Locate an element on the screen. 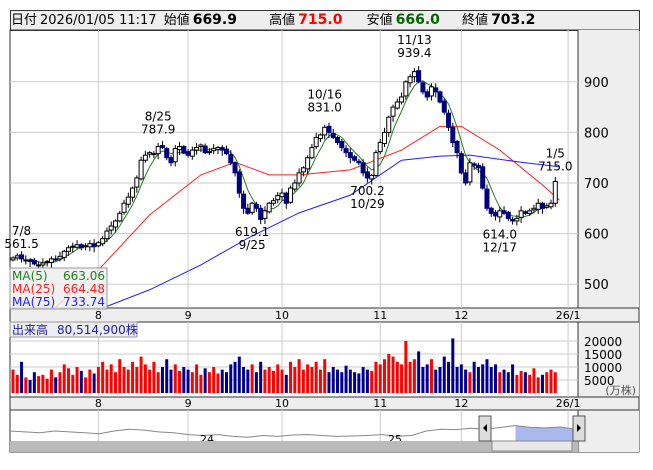 The width and height of the screenshot is (653, 470). date-label: 日付 is located at coordinates (24, 20).